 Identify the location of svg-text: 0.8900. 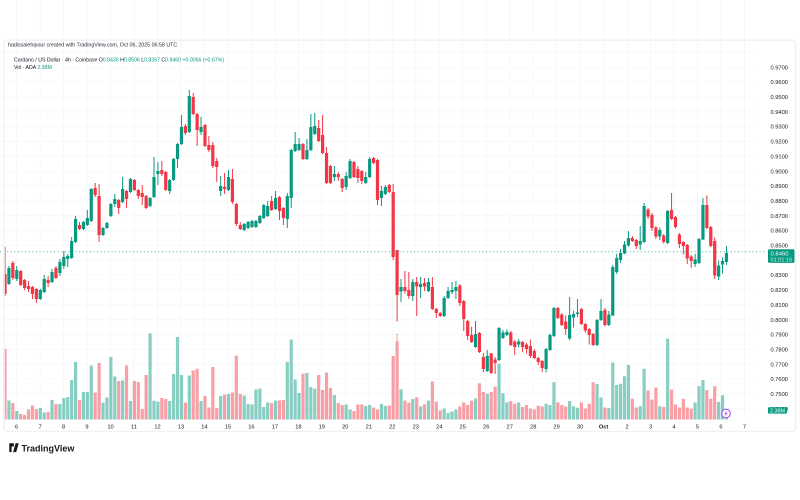
(779, 187).